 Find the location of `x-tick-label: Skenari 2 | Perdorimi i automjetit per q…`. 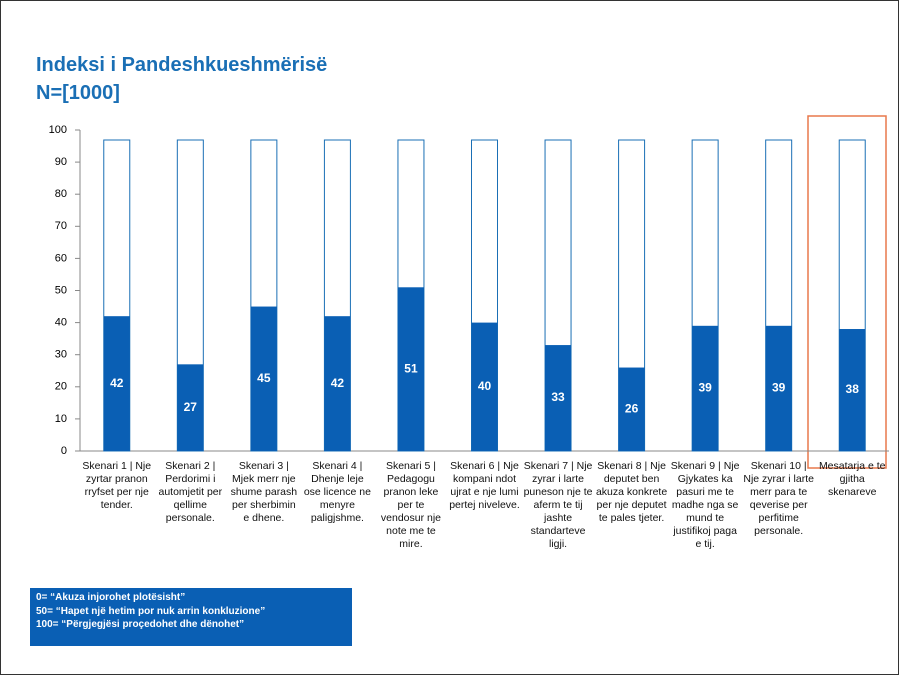

x-tick-label: Skenari 2 | Perdorimi i automjetit per q… is located at coordinates (190, 492).